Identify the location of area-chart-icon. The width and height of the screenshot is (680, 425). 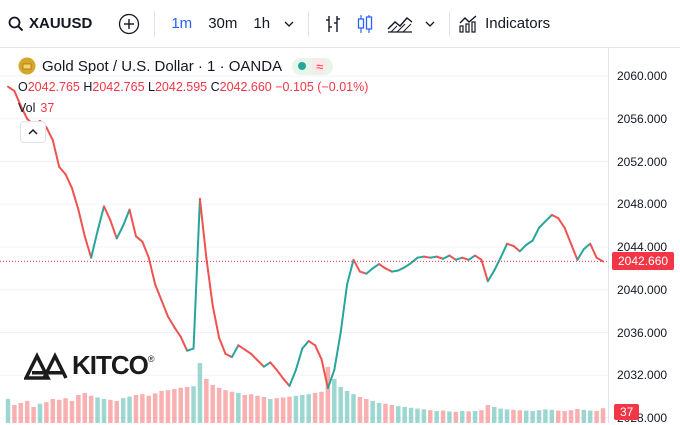
(400, 24).